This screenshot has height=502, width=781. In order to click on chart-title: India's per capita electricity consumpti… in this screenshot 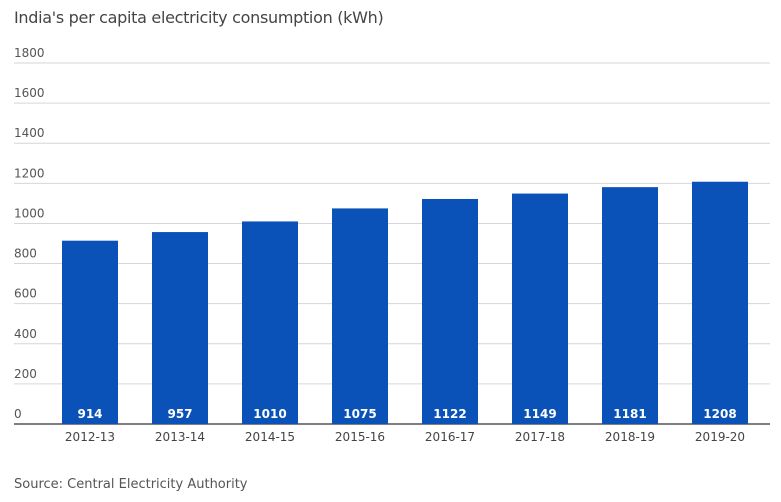, I will do `click(199, 17)`.